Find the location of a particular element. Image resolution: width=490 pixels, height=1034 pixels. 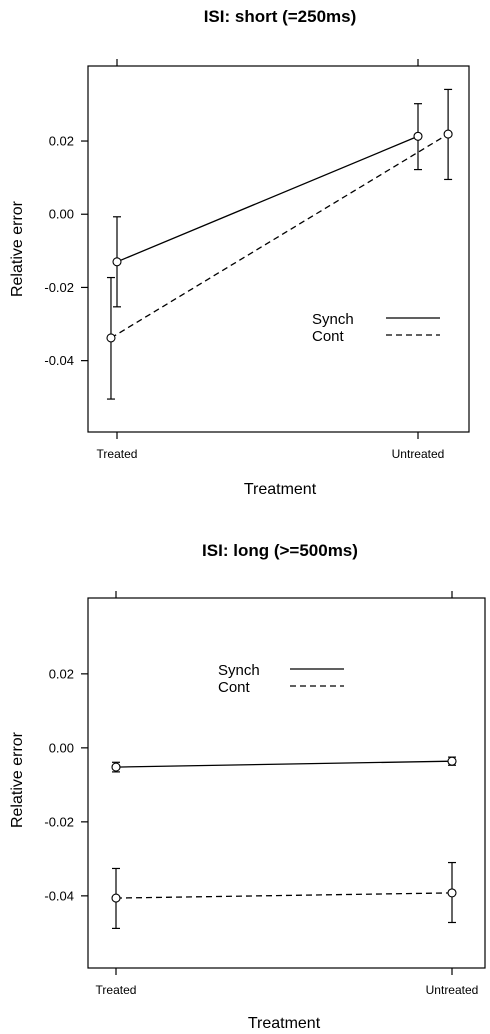

chart-title: ISI: long (>=500ms) is located at coordinates (280, 550).